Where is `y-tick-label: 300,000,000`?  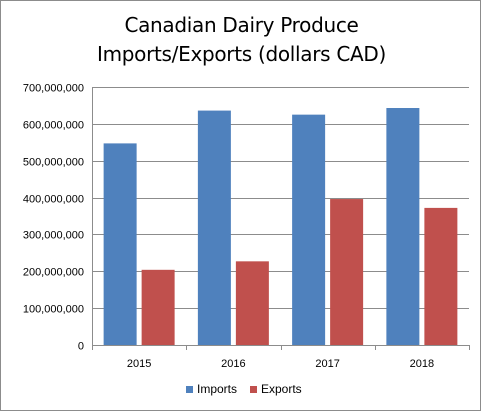 y-tick-label: 300,000,000 is located at coordinates (53, 236).